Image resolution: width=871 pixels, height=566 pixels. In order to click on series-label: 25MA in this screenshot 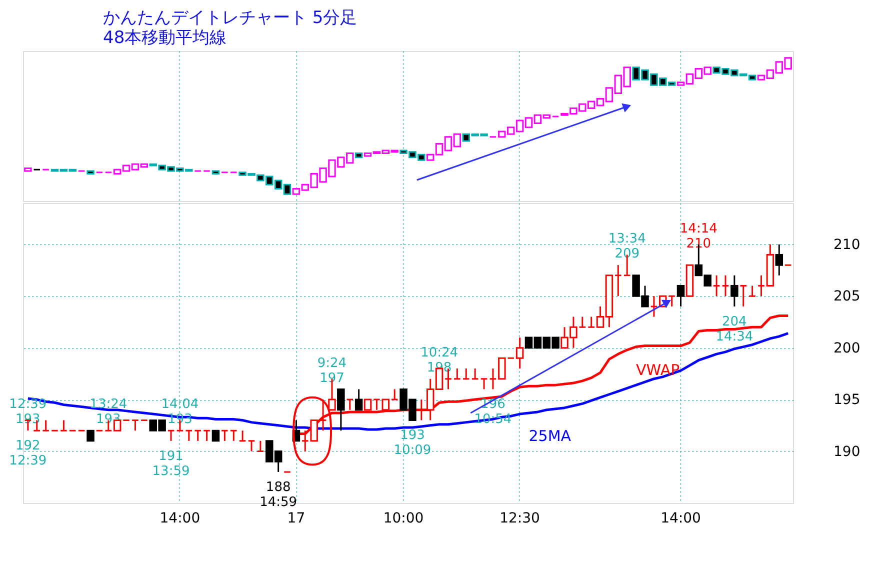, I will do `click(550, 436)`.